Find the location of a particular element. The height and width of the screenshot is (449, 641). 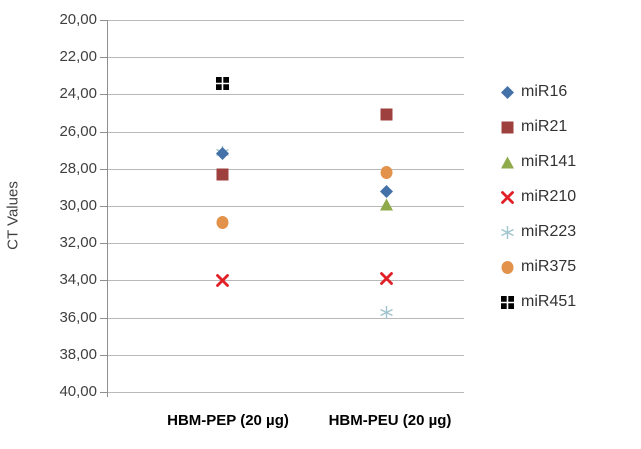

legend-item-miR210: miR210 is located at coordinates (538, 197).